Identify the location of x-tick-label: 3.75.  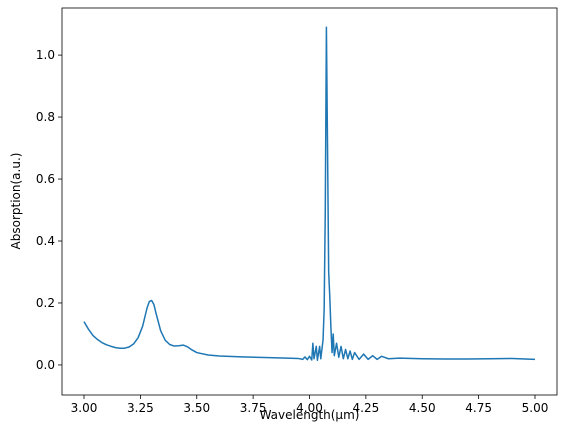
(253, 408).